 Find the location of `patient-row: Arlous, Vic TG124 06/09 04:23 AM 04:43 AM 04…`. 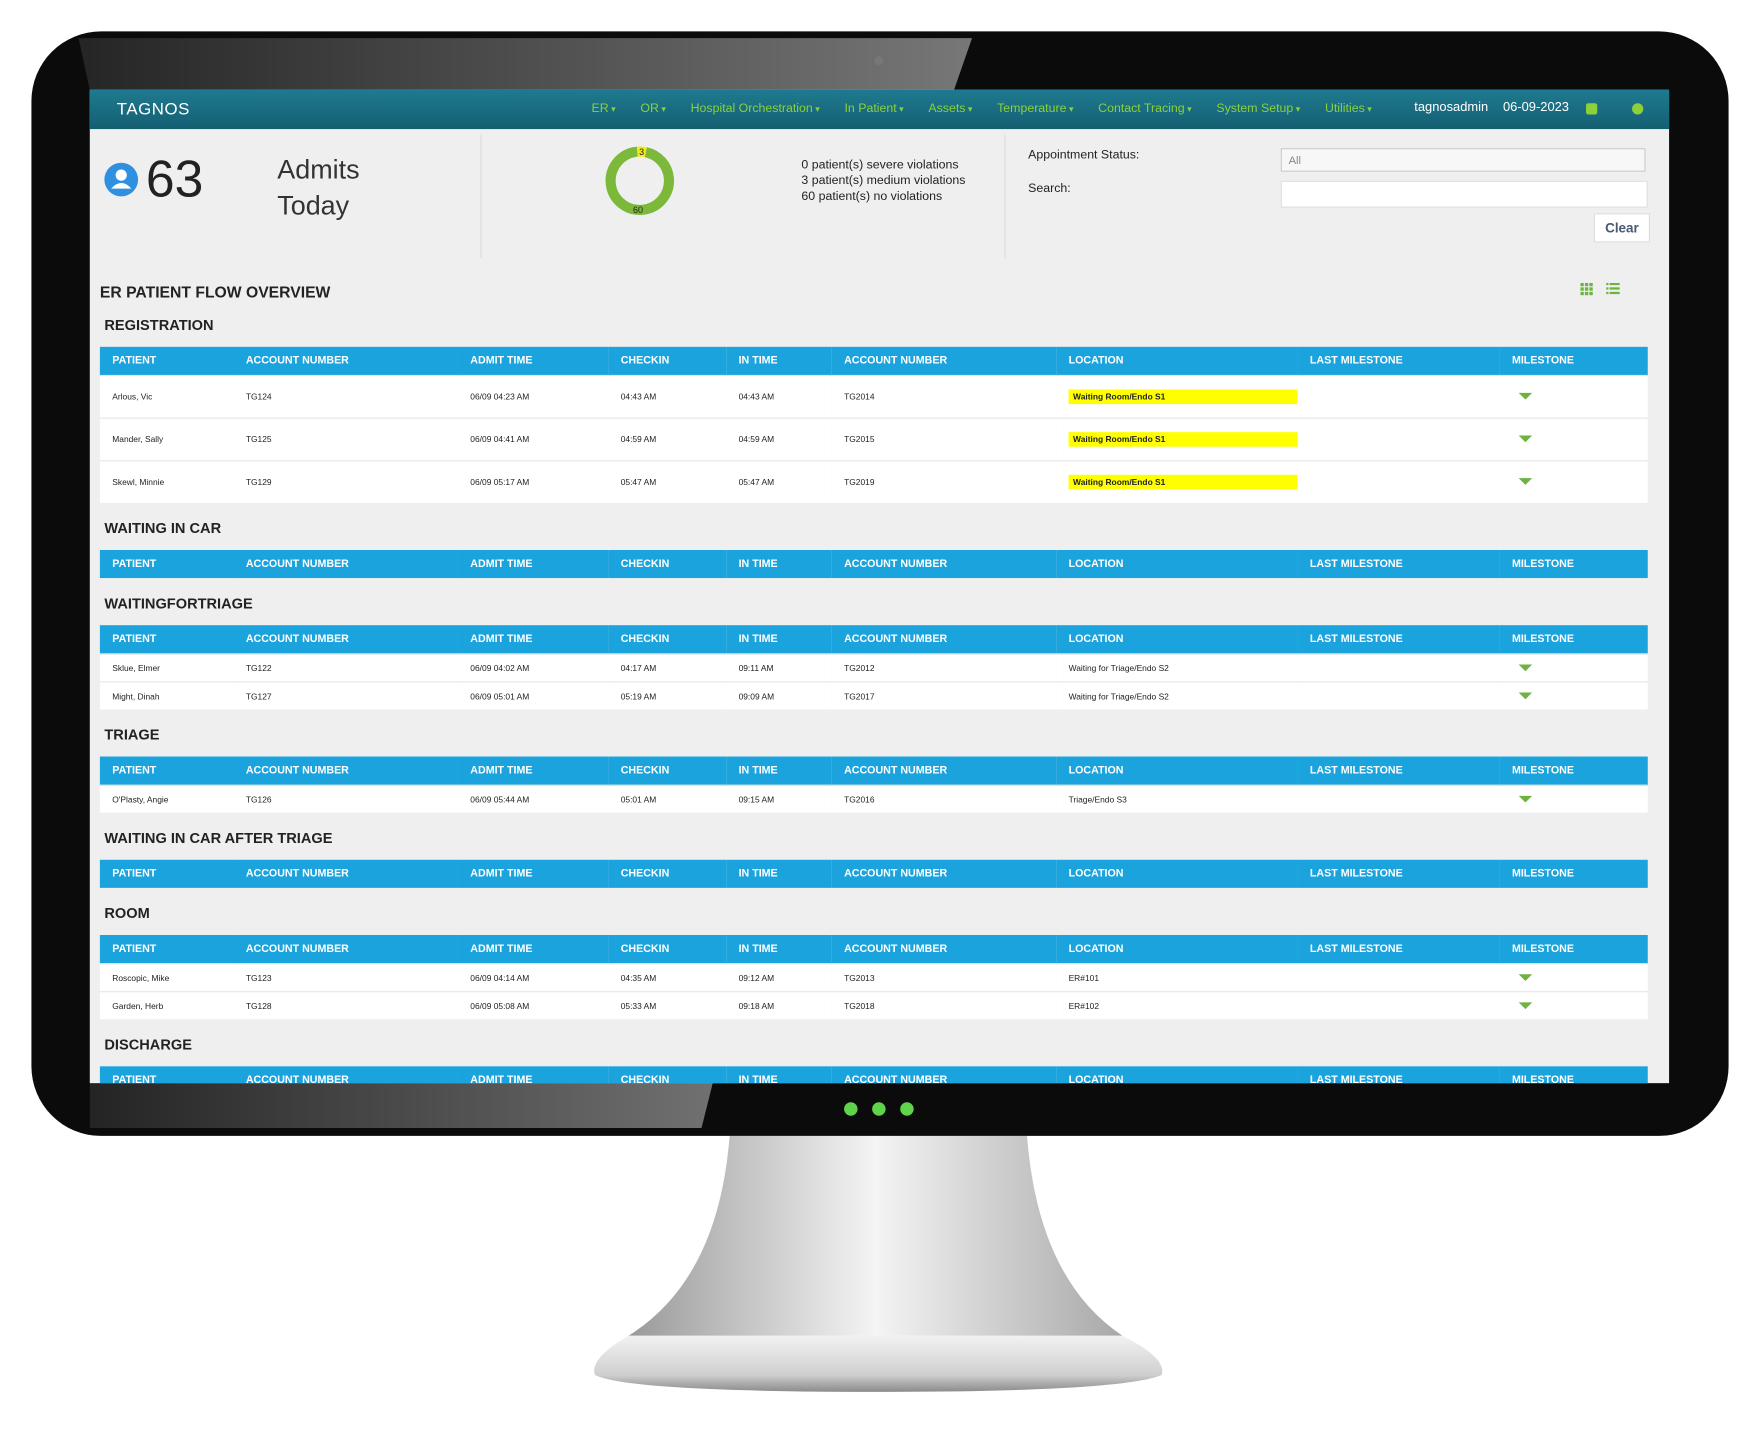

patient-row: Arlous, Vic TG124 06/09 04:23 AM 04:43 AM 04… is located at coordinates (873, 396).